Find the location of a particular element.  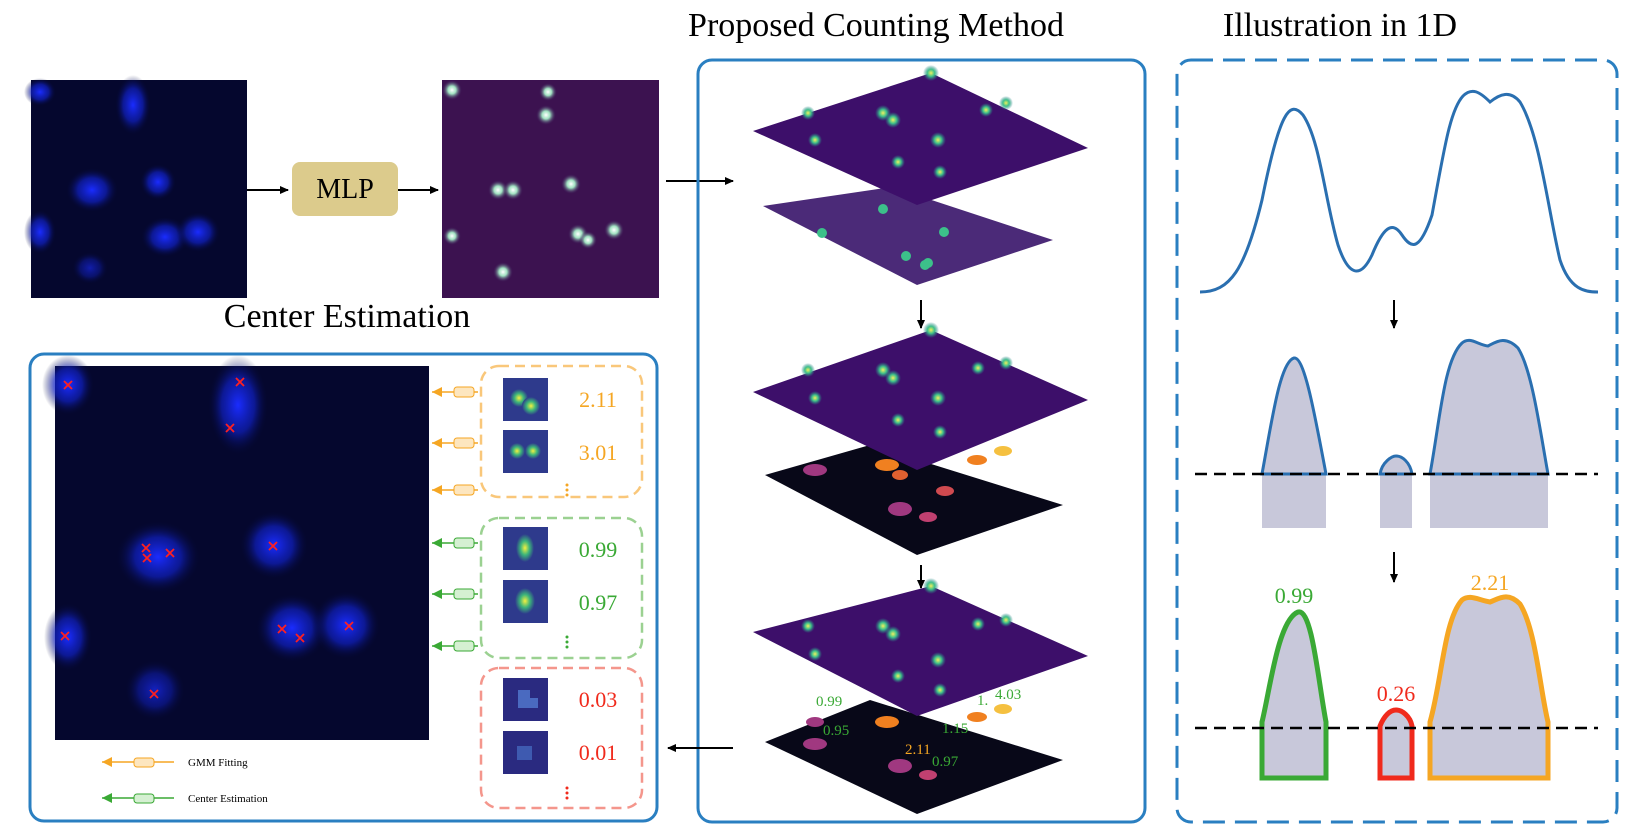

illustration-value-right: 2.21 is located at coordinates (1490, 582).